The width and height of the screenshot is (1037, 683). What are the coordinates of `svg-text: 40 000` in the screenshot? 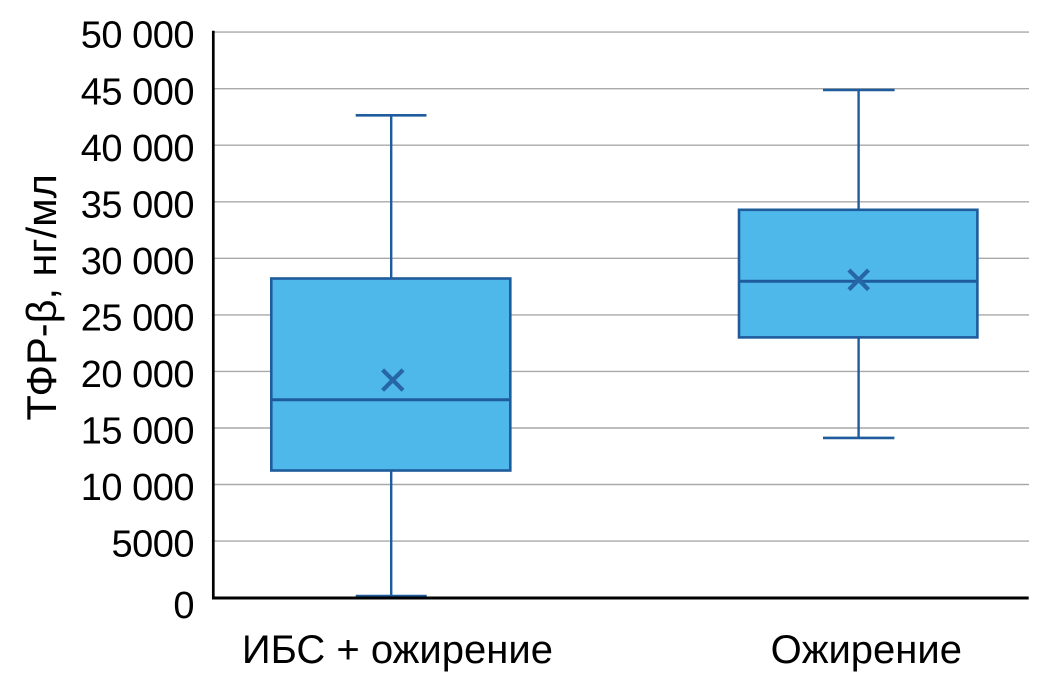 It's located at (137, 149).